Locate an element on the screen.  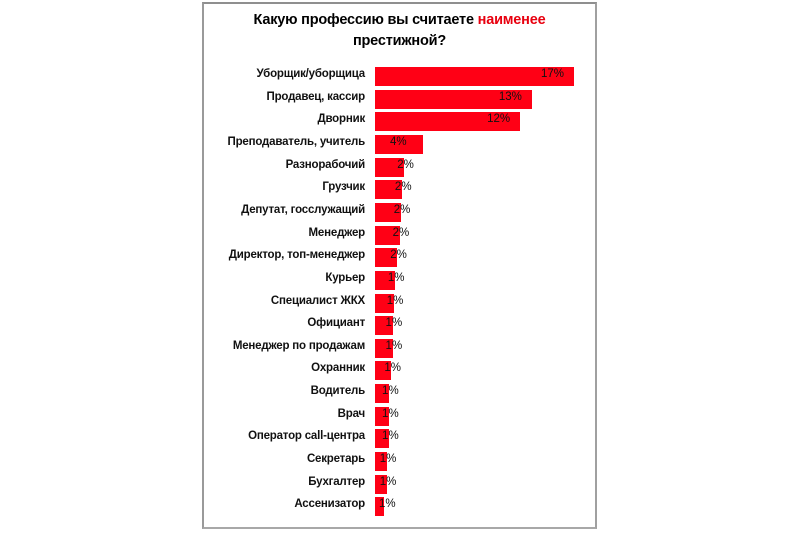
bar-row: Врач 1% is located at coordinates (399, 416).